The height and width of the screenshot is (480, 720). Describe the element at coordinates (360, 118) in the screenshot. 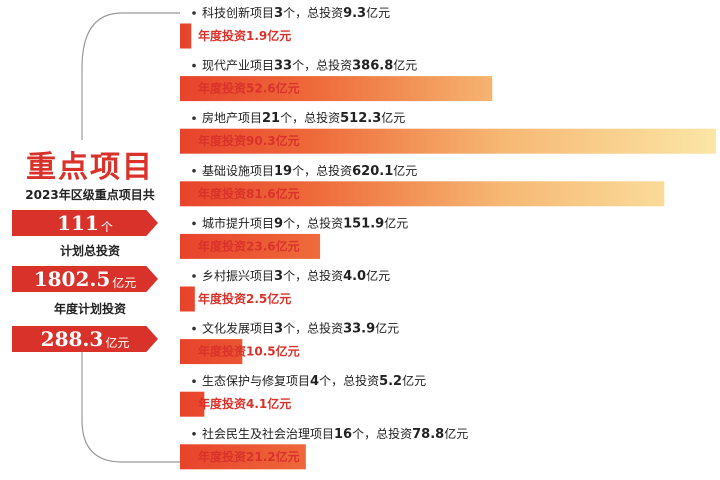

I see `category-label-part: 512.3` at that location.